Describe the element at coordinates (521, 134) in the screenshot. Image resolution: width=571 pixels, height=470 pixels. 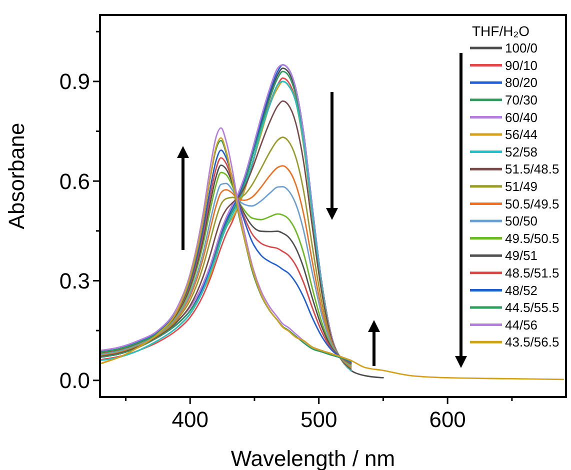
I see `legend-label: 56/44` at that location.